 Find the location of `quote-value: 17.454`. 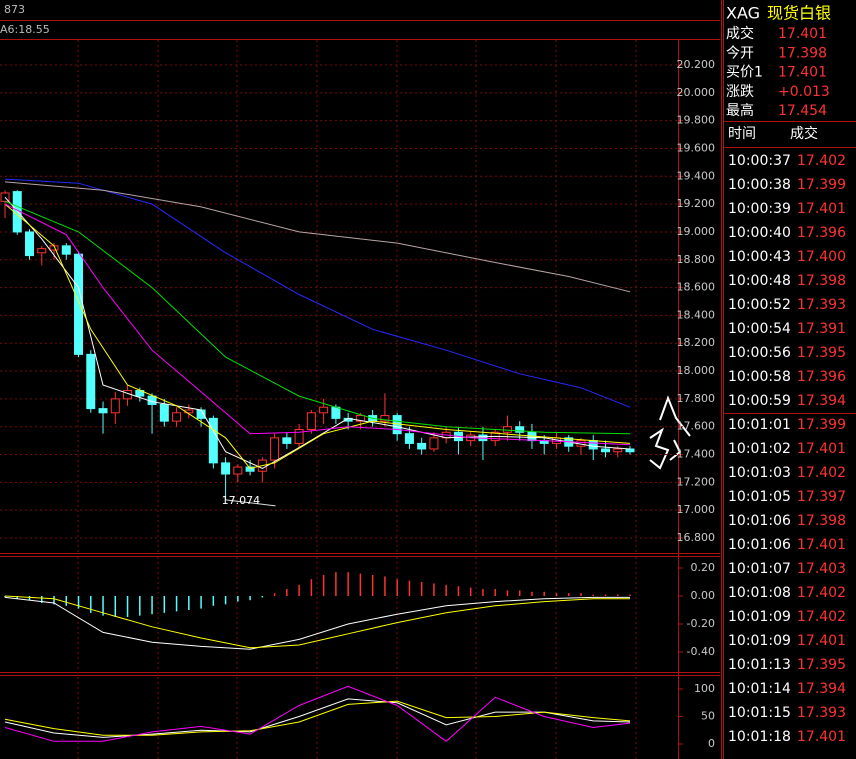

quote-value: 17.454 is located at coordinates (802, 111).